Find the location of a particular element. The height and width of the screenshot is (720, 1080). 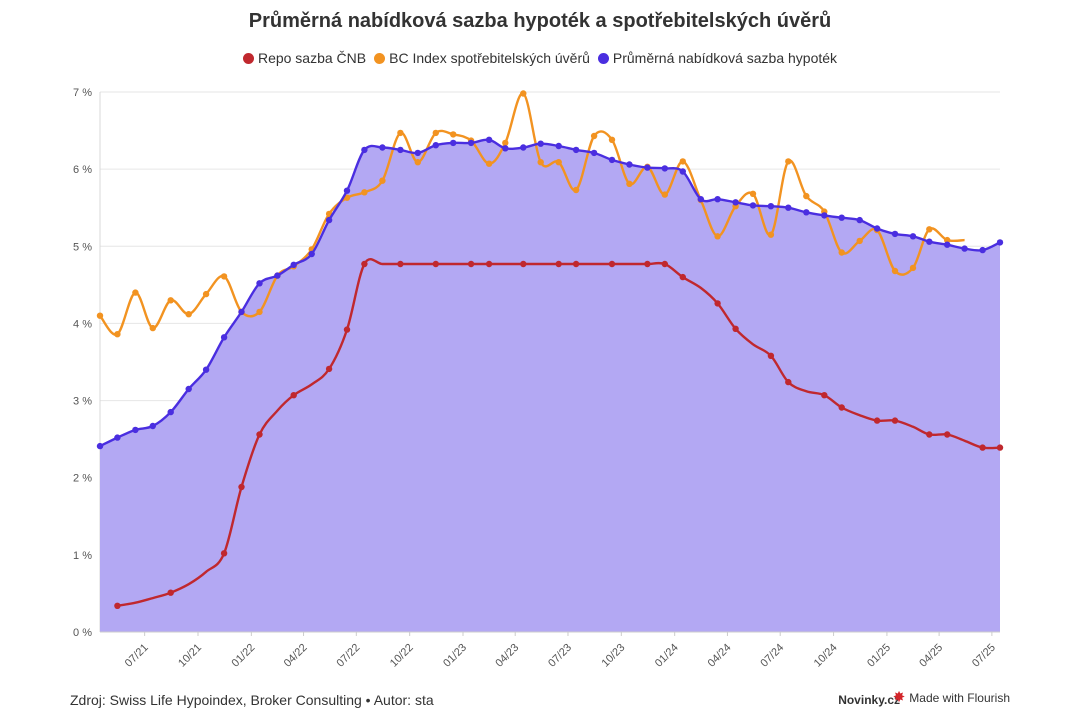

legend-item-repo: Repo sazba ČNB is located at coordinates (304, 58).